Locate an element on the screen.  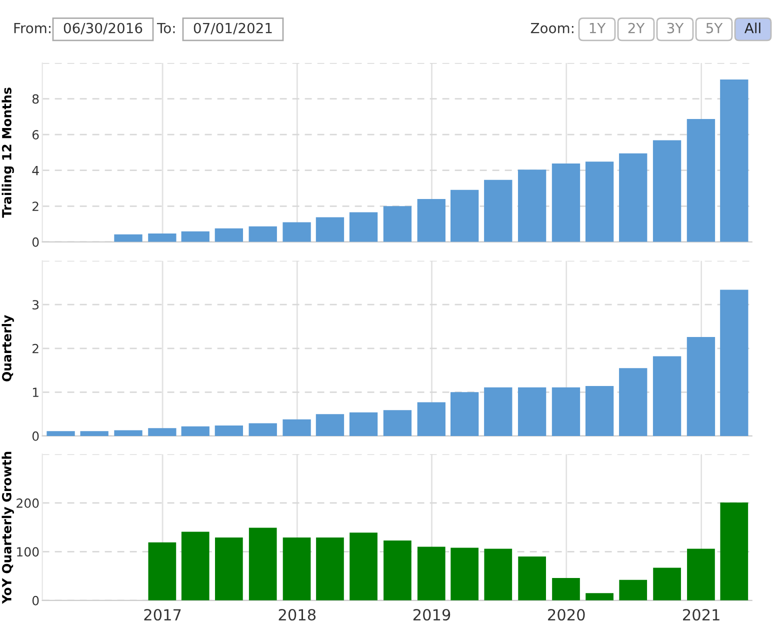
x-tick-label: 2020 is located at coordinates (566, 614).